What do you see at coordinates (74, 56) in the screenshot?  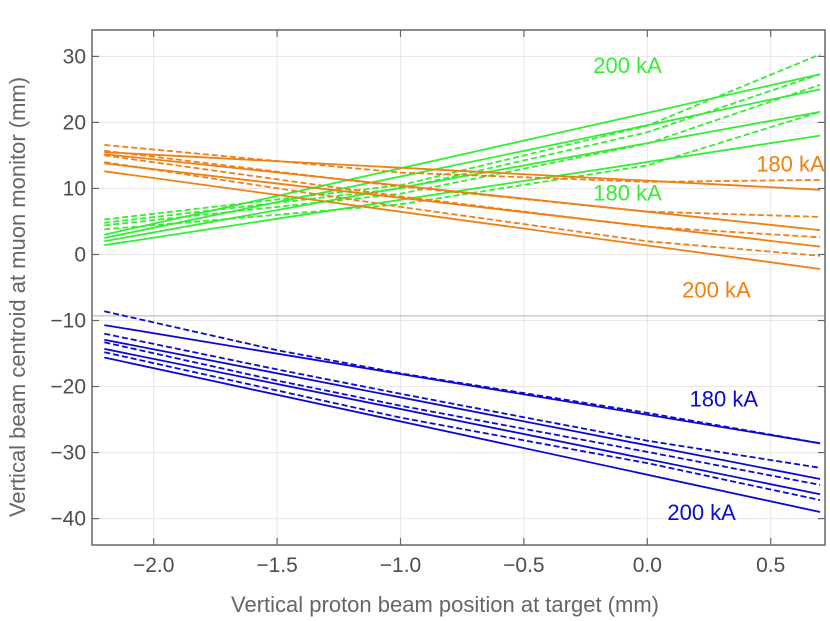 I see `y-tick-label-0: 30` at bounding box center [74, 56].